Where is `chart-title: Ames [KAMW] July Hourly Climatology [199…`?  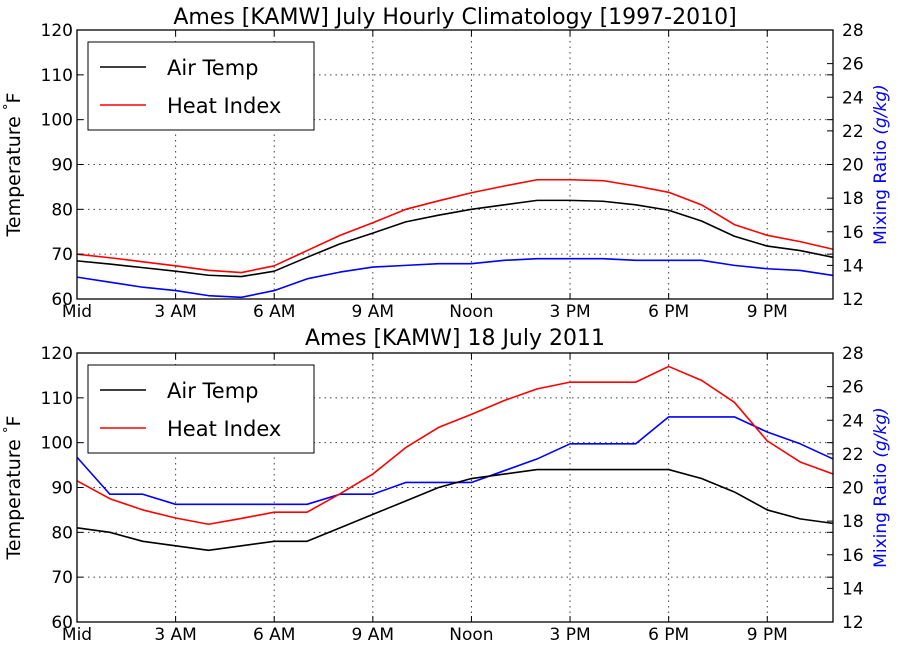
chart-title: Ames [KAMW] July Hourly Climatology [199… is located at coordinates (454, 17).